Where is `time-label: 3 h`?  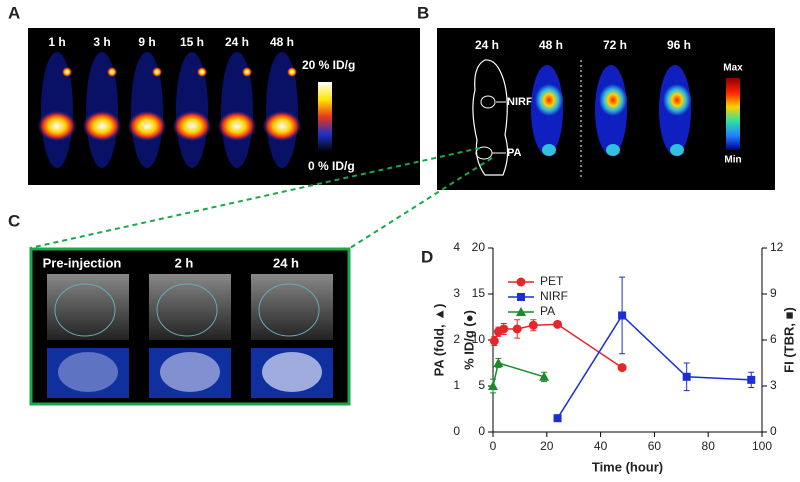
time-label: 3 h is located at coordinates (101, 42).